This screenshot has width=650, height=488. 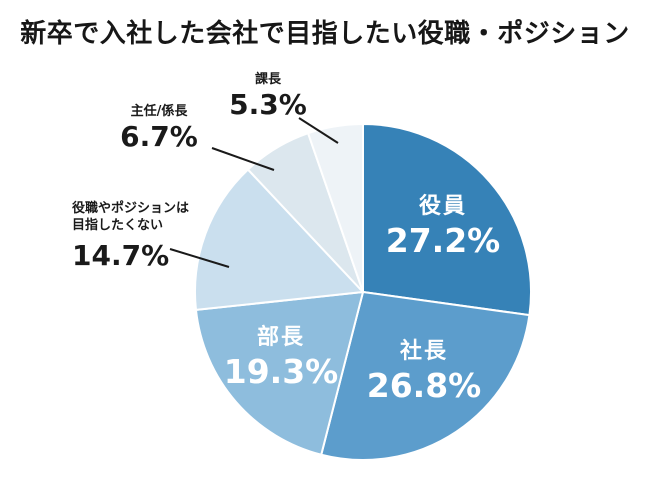 I want to click on leader-lines, so click(x=254, y=192).